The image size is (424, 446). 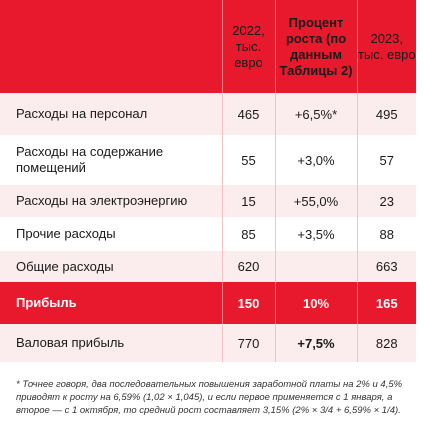 I want to click on table-row: Расходы на персонал 465 +6,5%* 495, so click(x=208, y=114).